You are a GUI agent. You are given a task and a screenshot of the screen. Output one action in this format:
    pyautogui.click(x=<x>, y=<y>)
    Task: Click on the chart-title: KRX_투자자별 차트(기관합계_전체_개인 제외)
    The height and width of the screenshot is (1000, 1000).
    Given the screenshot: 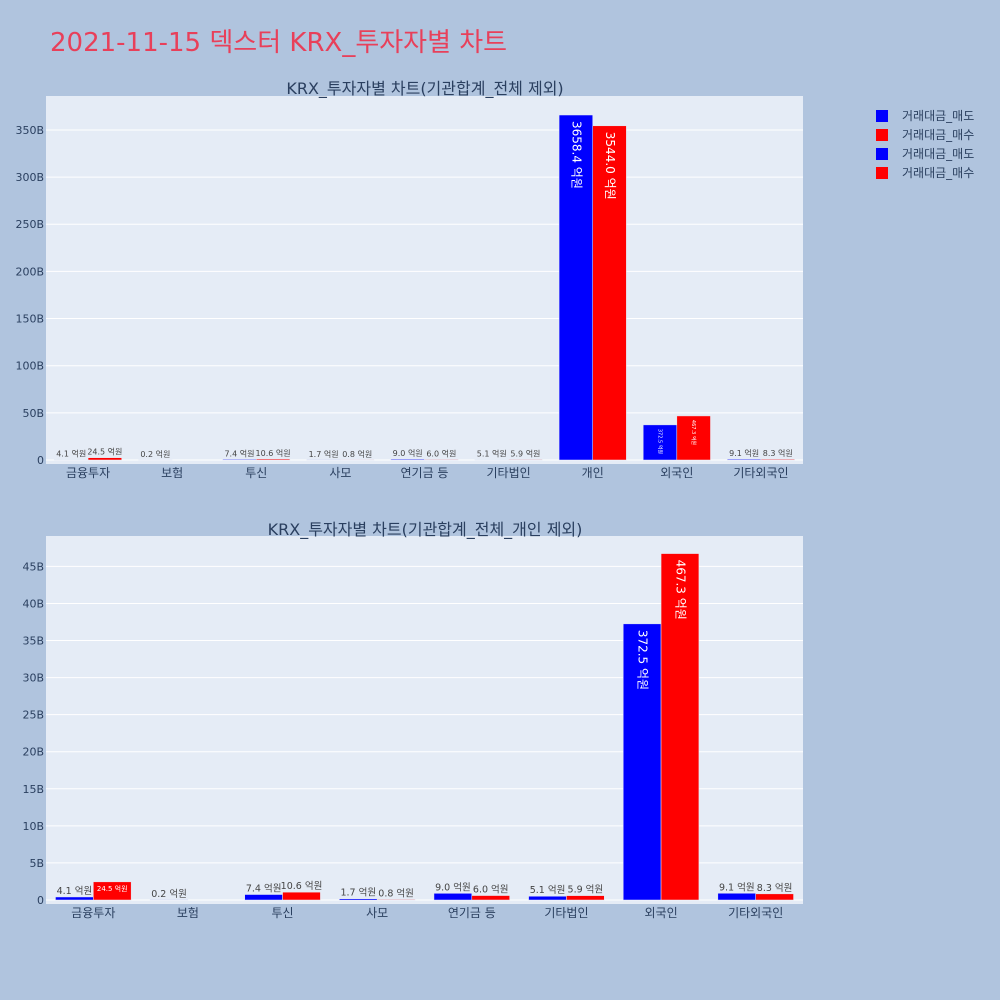 What is the action you would take?
    pyautogui.click(x=425, y=530)
    